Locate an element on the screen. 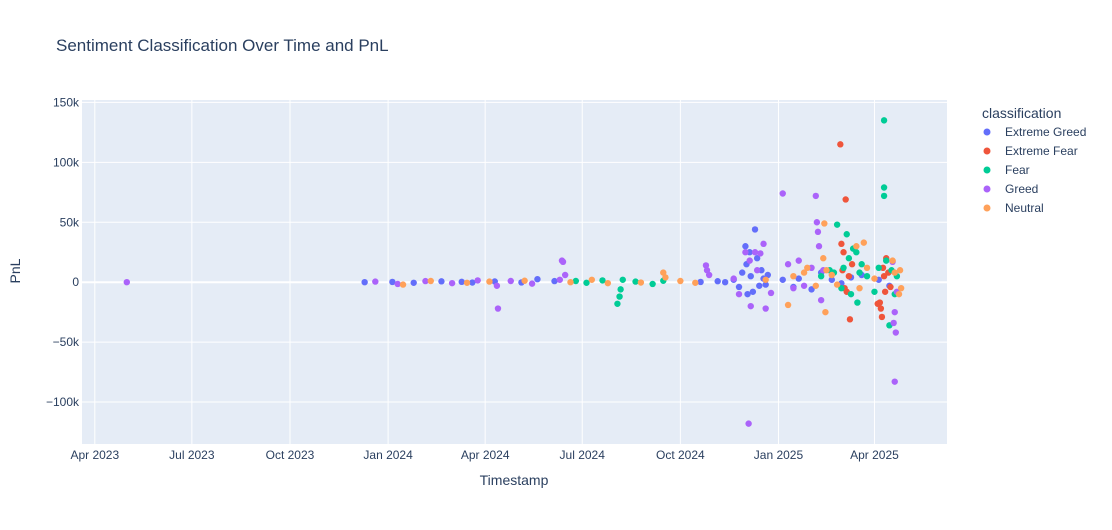 This screenshot has height=530, width=1112. y-tick-label: 100k is located at coordinates (66, 162).